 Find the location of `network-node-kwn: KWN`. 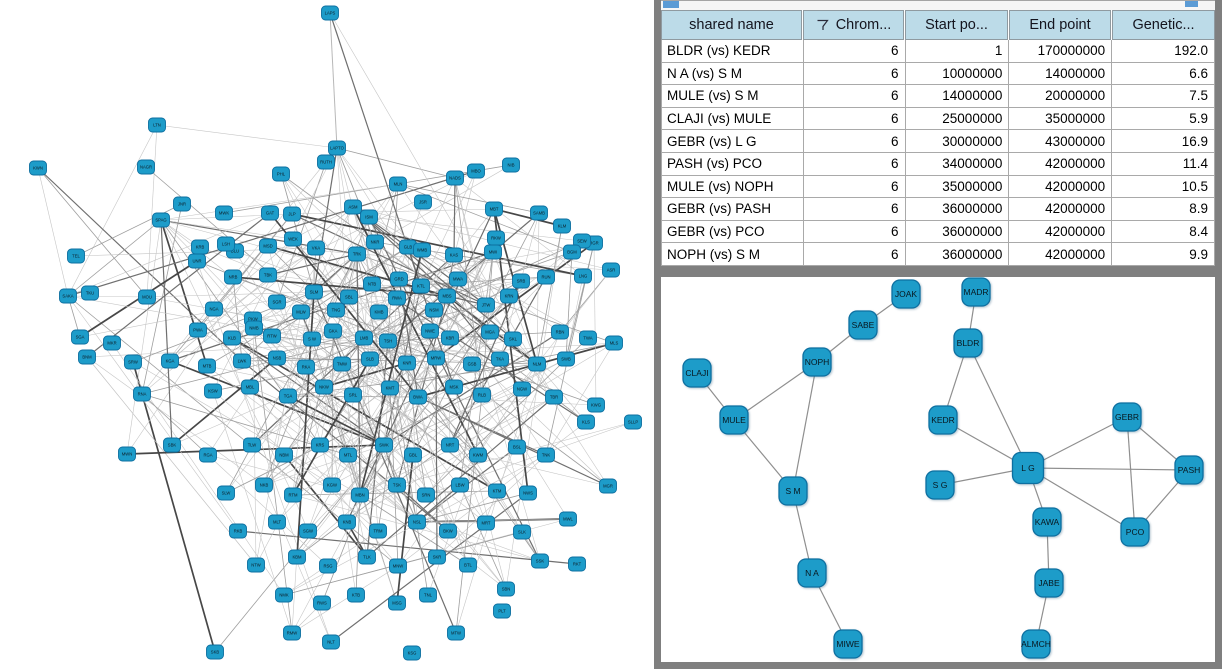

network-node-kwn: KWN is located at coordinates (38, 168).